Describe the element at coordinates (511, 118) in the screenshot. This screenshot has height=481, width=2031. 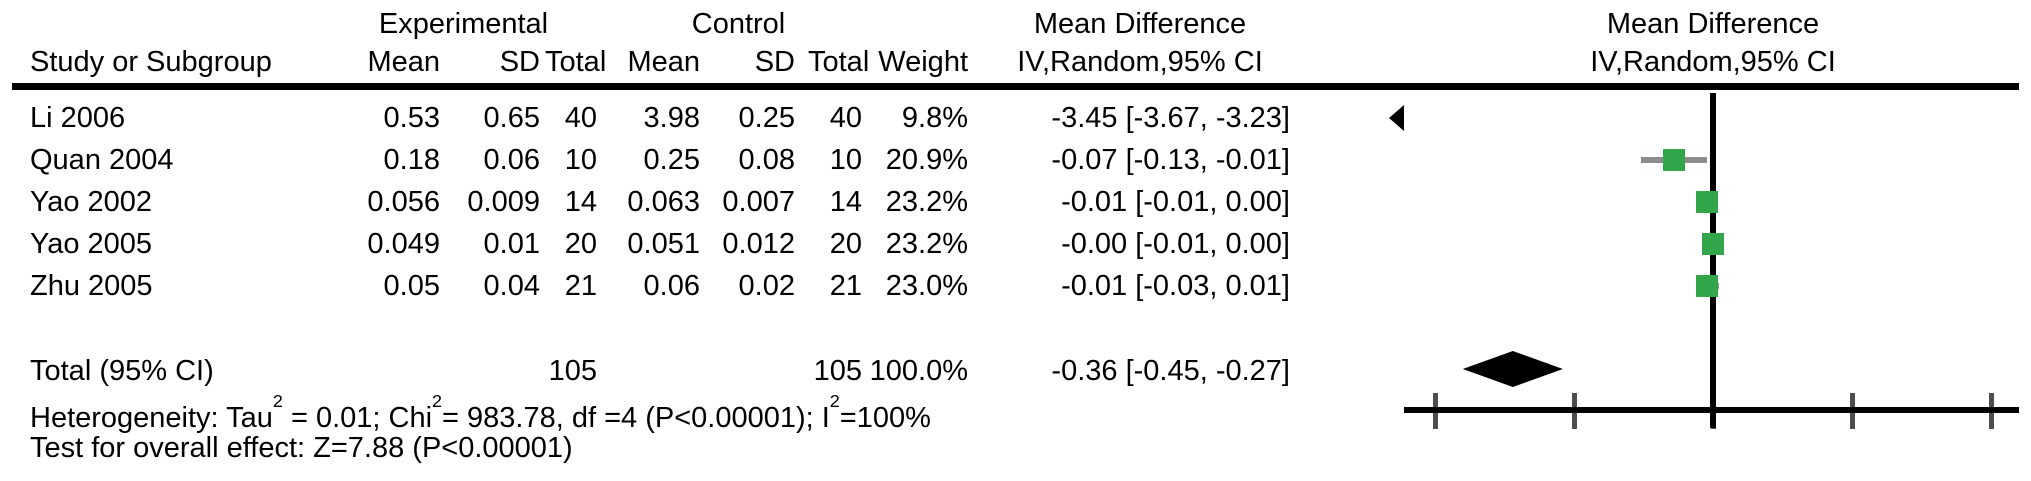
I see `sd-experimental: 0.65` at that location.